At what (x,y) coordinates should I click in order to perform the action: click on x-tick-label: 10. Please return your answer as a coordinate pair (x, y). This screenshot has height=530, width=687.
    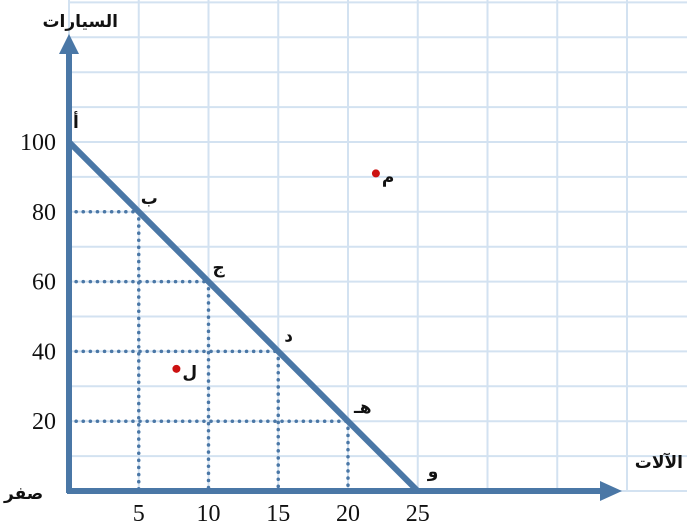
    Looking at the image, I should click on (209, 514).